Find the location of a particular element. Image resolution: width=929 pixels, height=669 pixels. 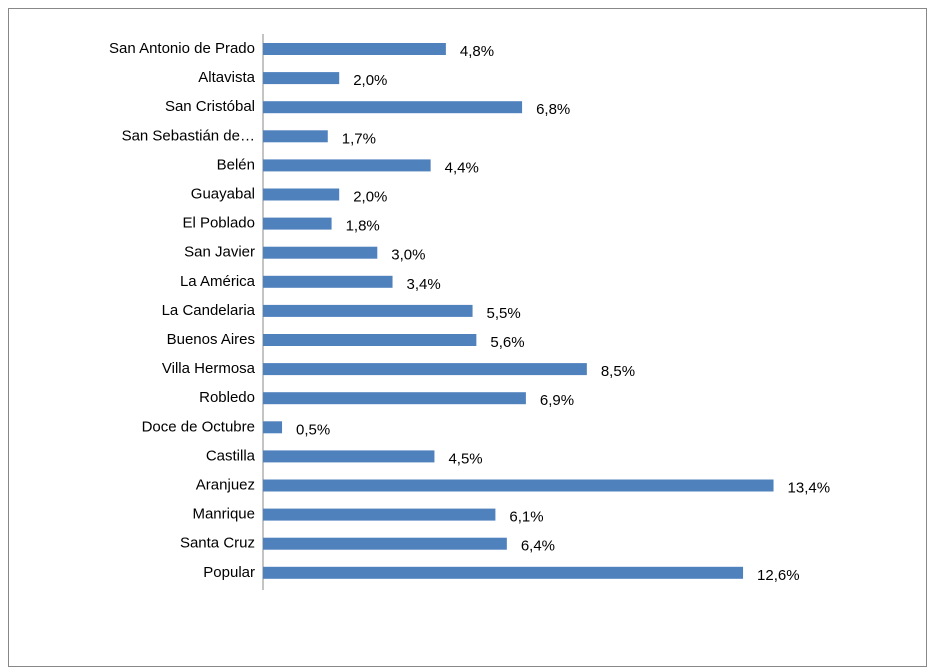

category-label: Manrique is located at coordinates (223, 514).